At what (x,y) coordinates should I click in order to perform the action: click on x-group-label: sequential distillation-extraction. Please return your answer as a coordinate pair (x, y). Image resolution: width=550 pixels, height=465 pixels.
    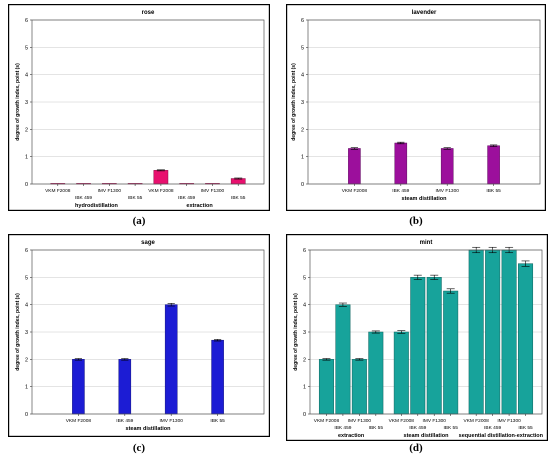
    Looking at the image, I should click on (501, 436).